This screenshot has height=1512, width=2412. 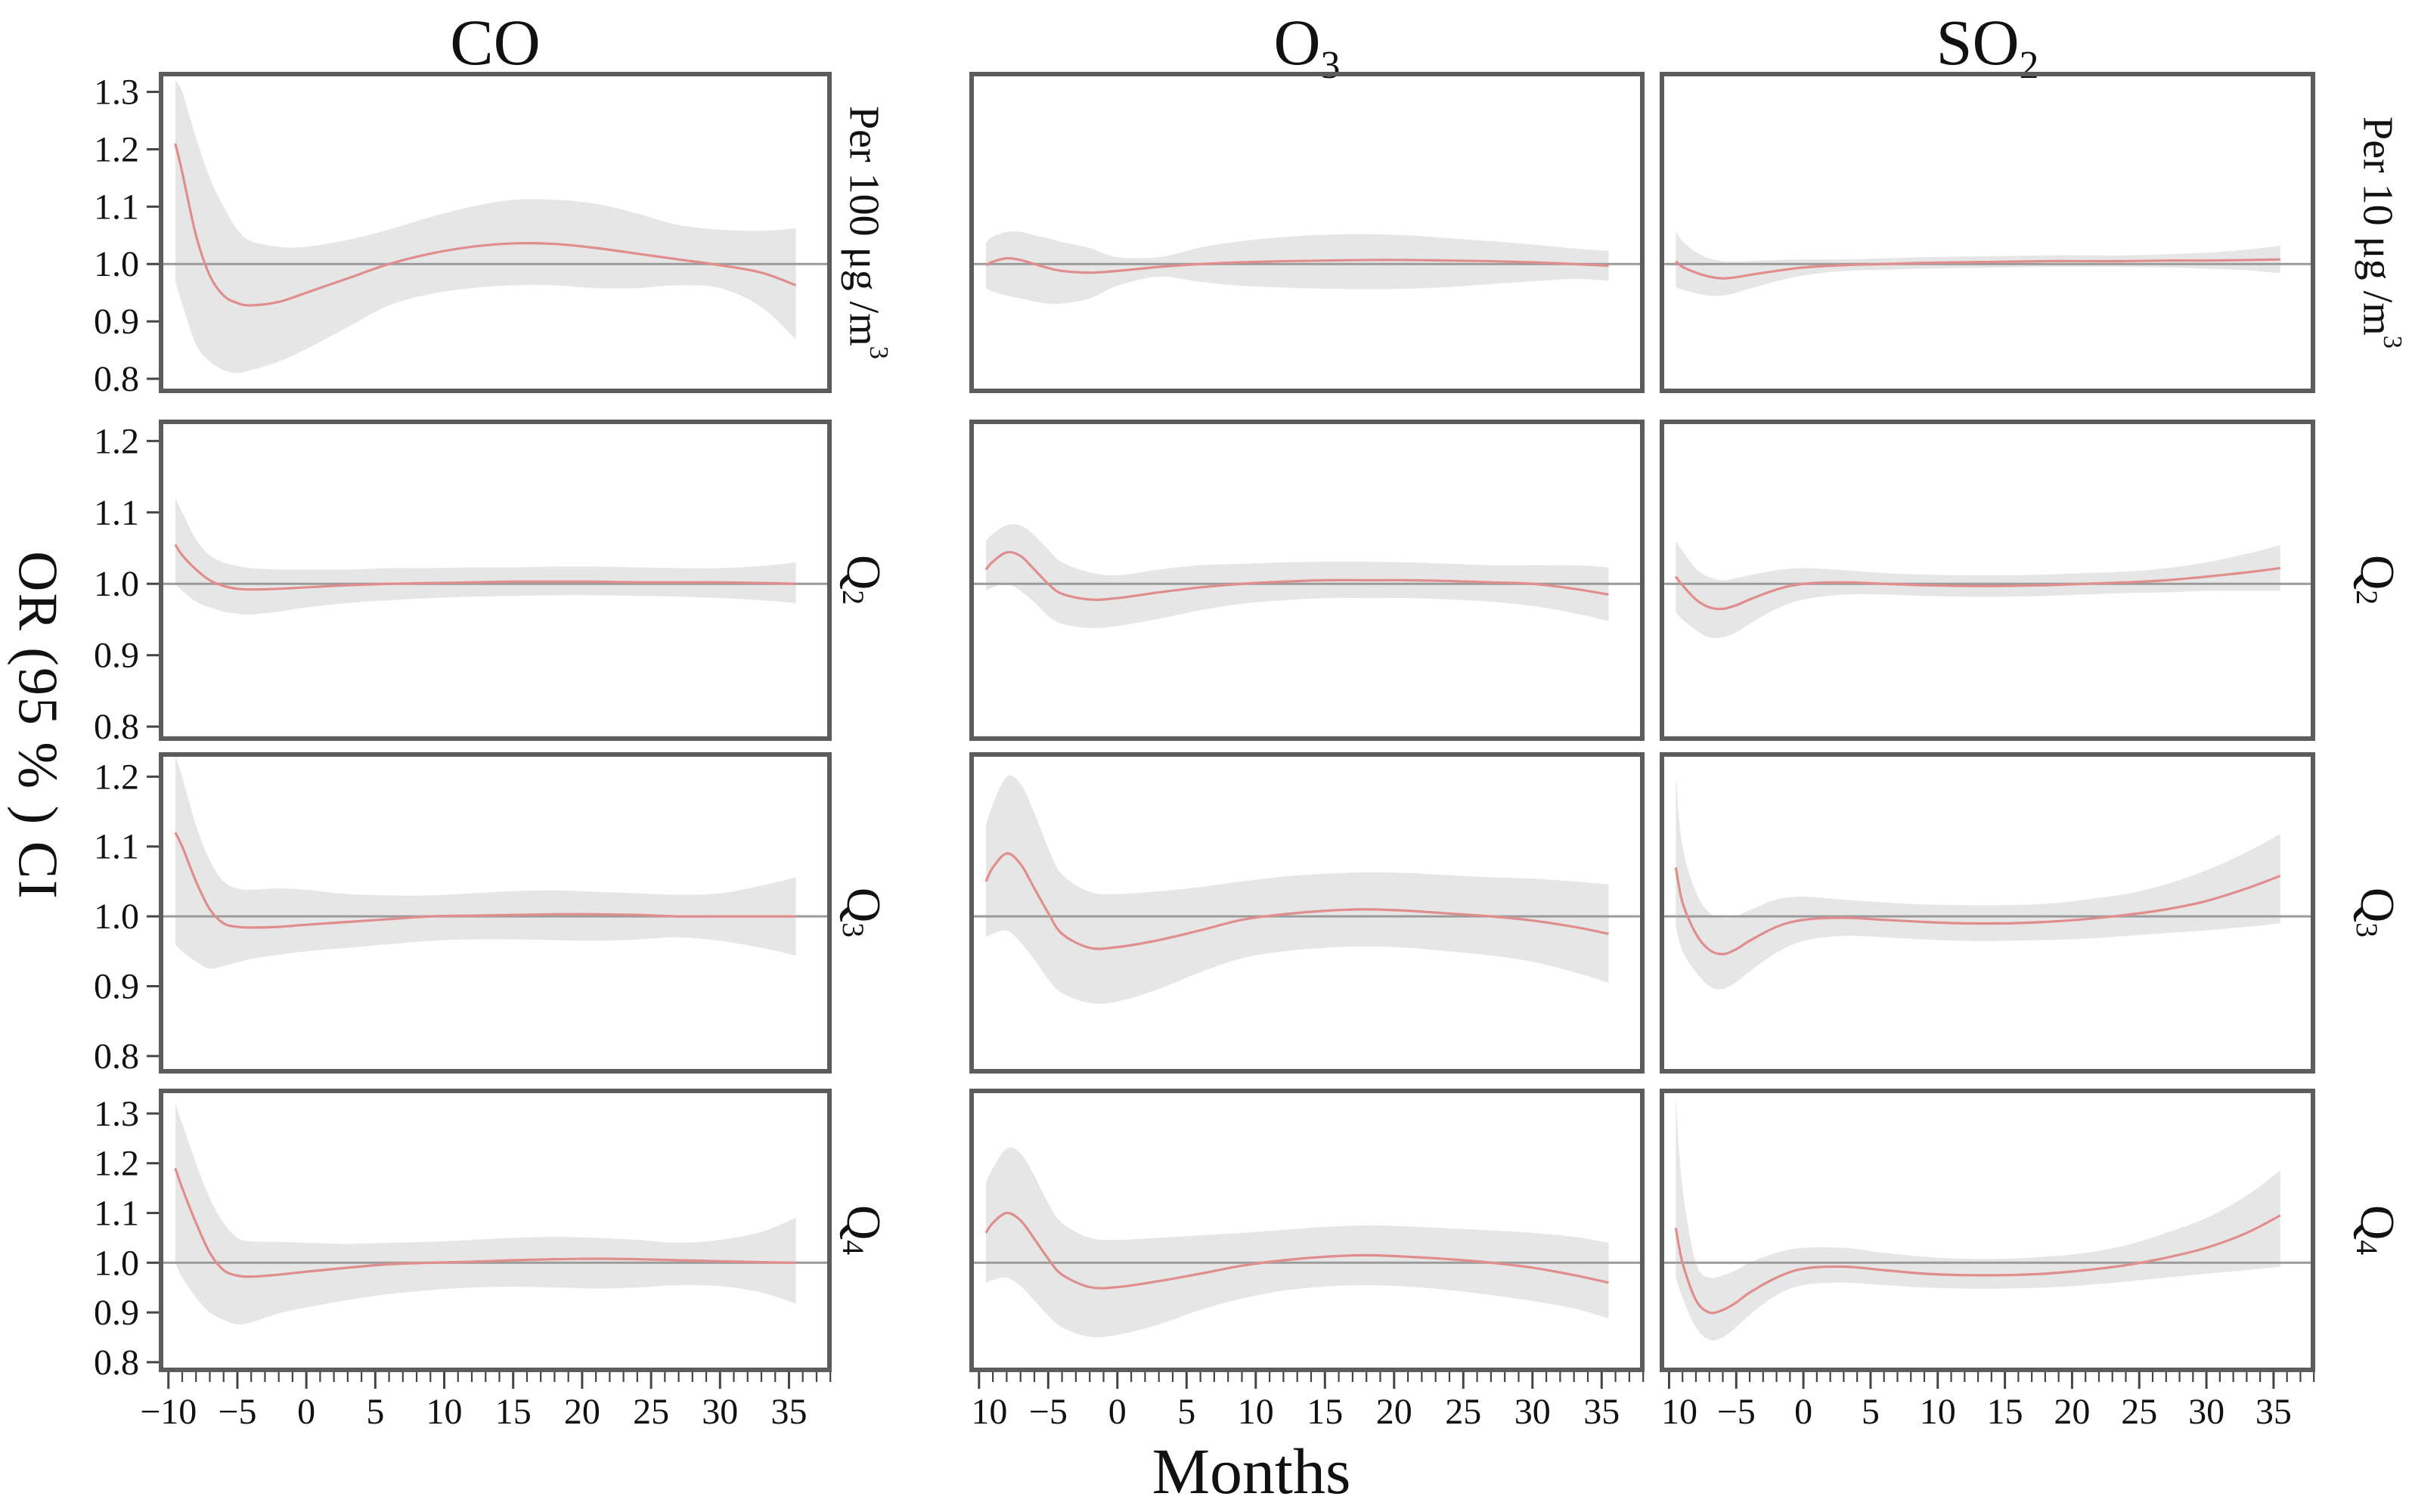 I want to click on panel-SO2-Q3, so click(x=1988, y=913).